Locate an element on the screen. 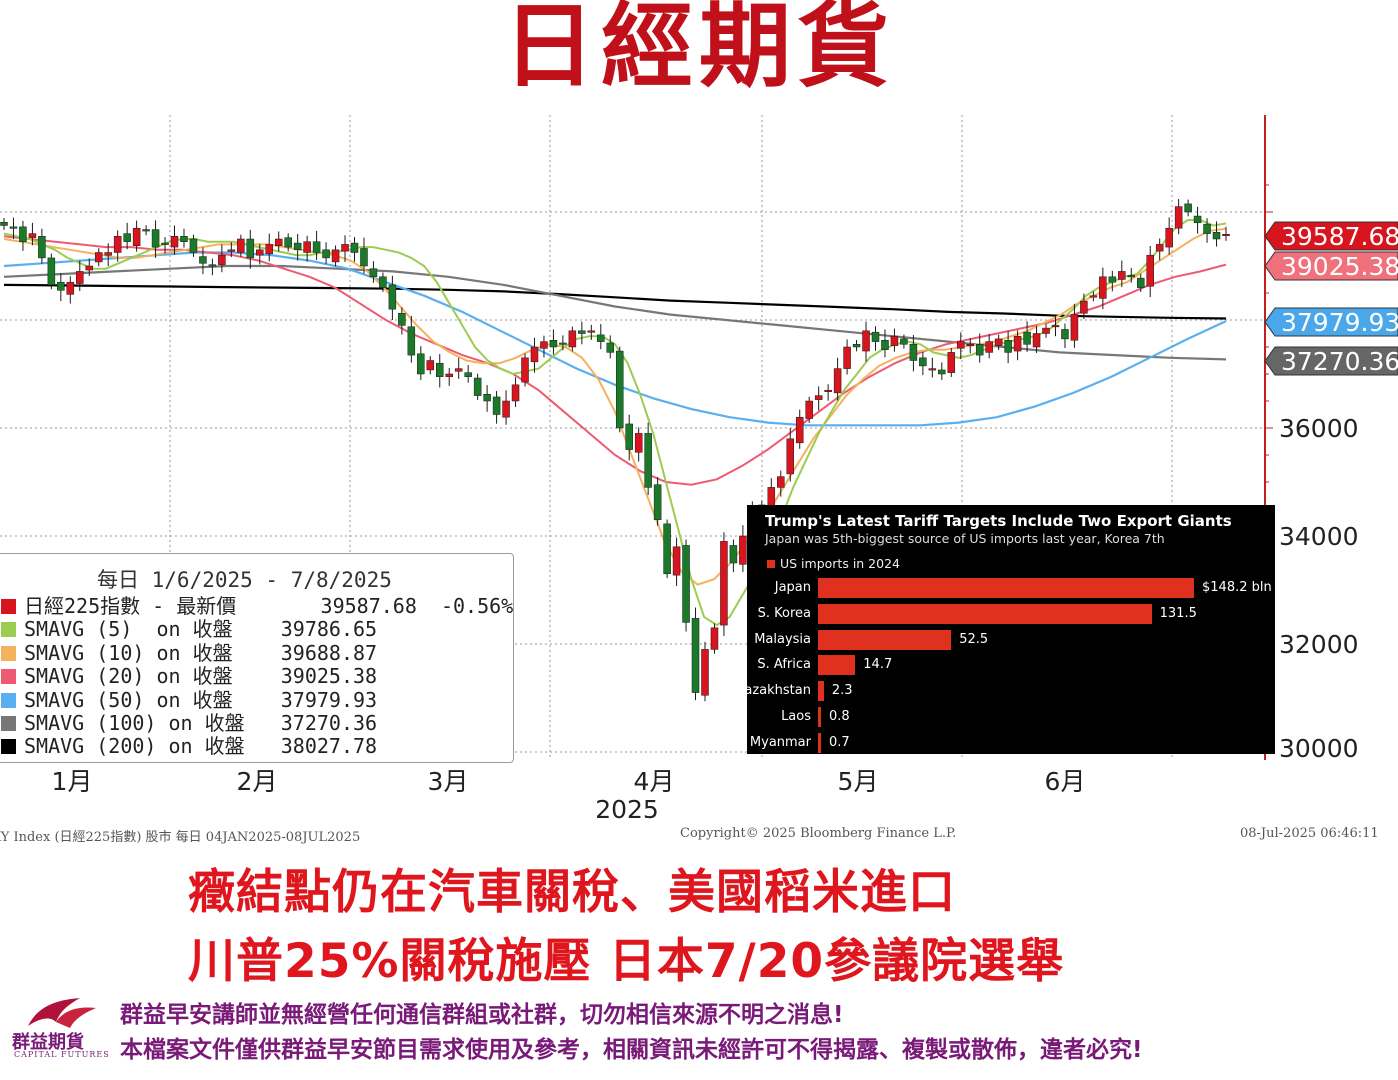  chart-timestamp: 08-Jul-2025 06:46:11 is located at coordinates (1309, 833).